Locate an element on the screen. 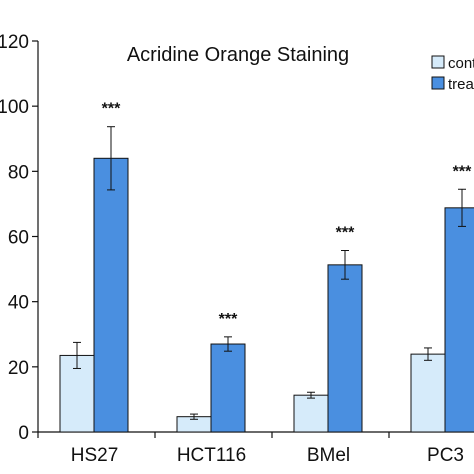 The height and width of the screenshot is (474, 474). legend-swatch-treated is located at coordinates (438, 83).